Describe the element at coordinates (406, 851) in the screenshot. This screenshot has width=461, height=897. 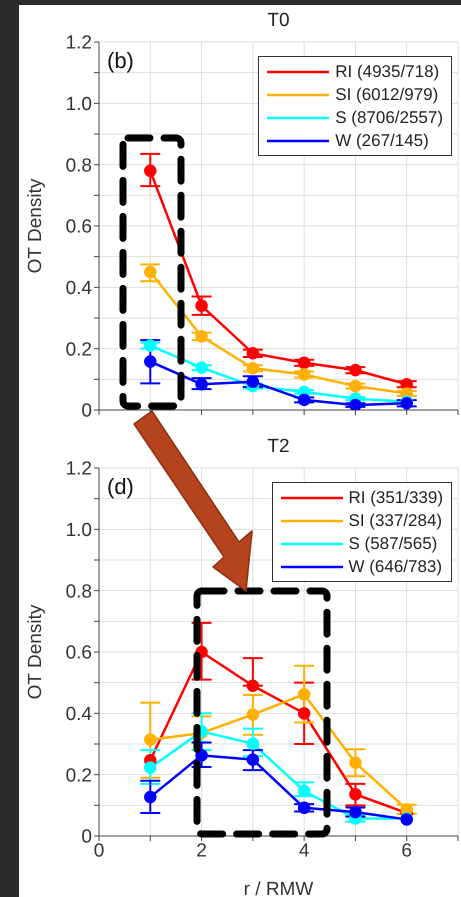
I see `x-tick-label: 6` at that location.